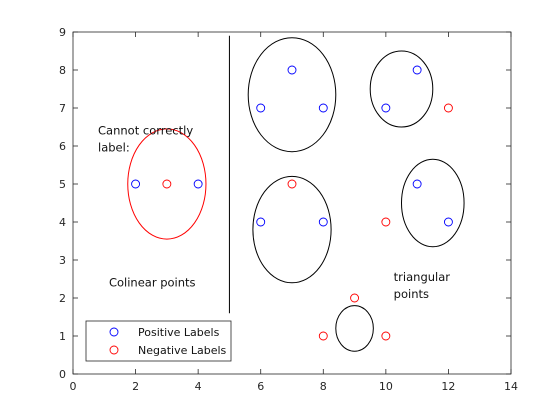 The image size is (560, 420). I want to click on annotation-text: label:, so click(114, 148).